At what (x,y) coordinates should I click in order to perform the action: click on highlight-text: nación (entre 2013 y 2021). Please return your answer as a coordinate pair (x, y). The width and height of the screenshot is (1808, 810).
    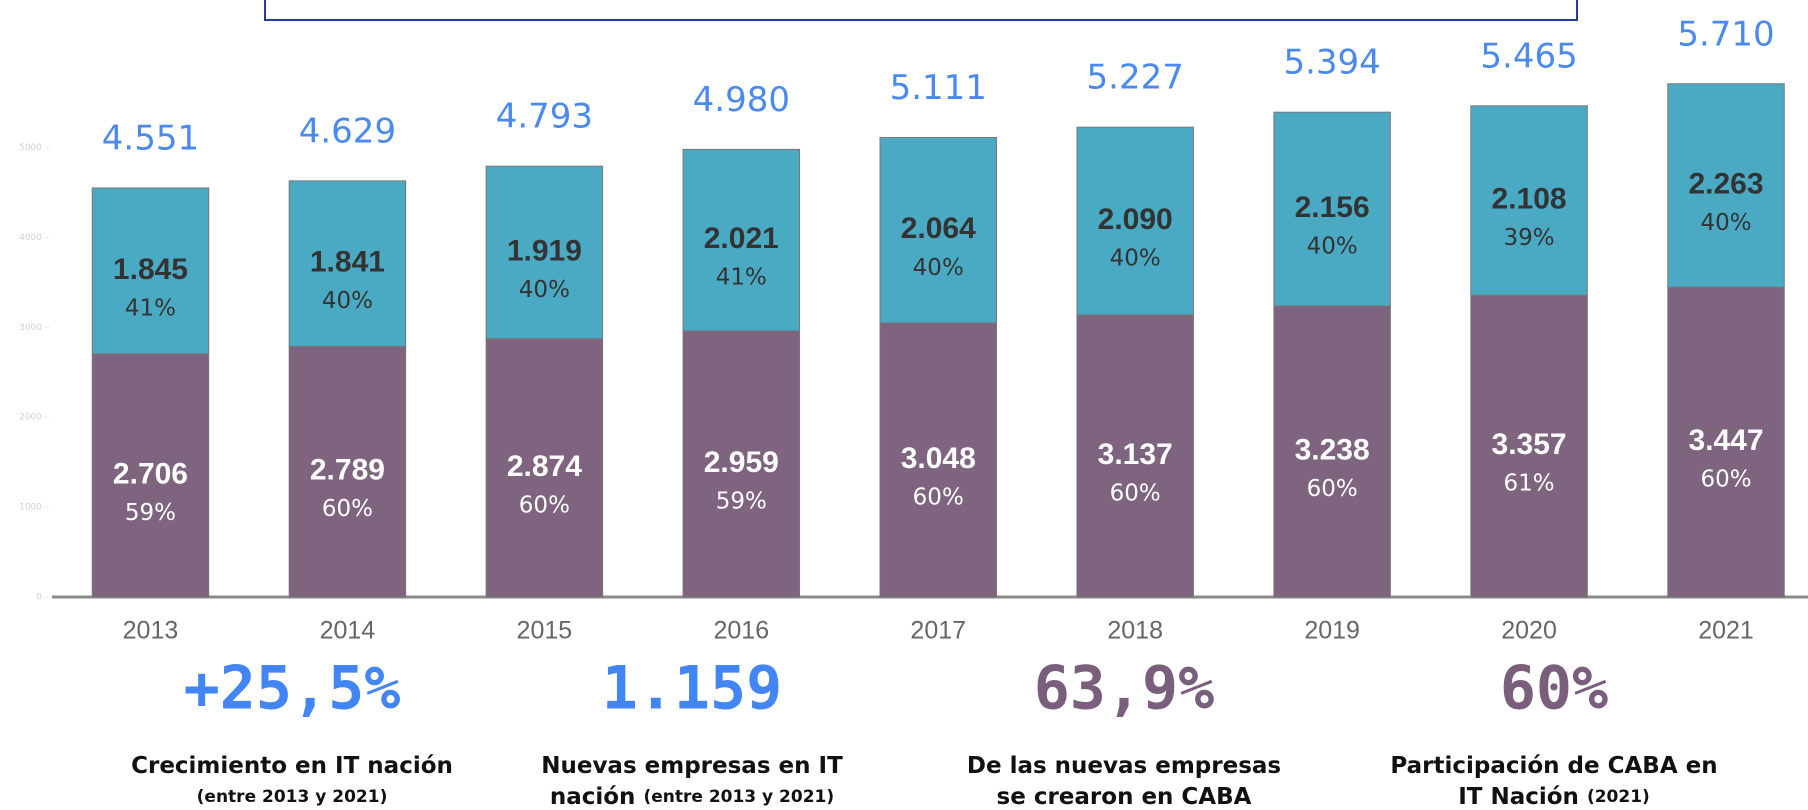
    Looking at the image, I should click on (692, 797).